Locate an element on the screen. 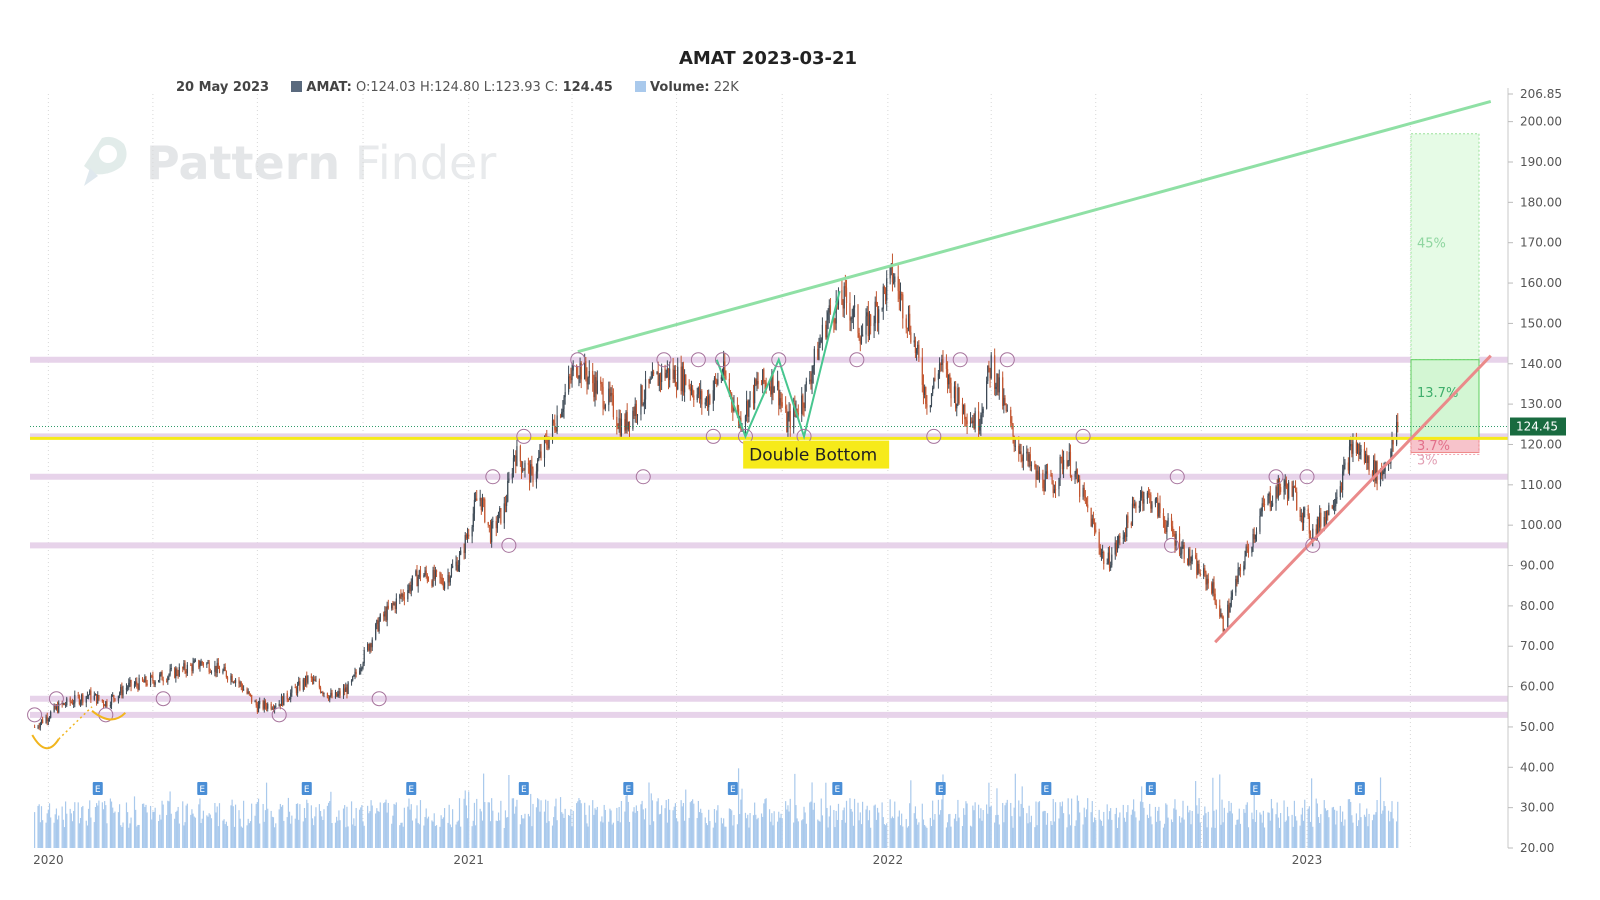  projection-zones: 45%13.7%3.7%3% is located at coordinates (1445, 301).